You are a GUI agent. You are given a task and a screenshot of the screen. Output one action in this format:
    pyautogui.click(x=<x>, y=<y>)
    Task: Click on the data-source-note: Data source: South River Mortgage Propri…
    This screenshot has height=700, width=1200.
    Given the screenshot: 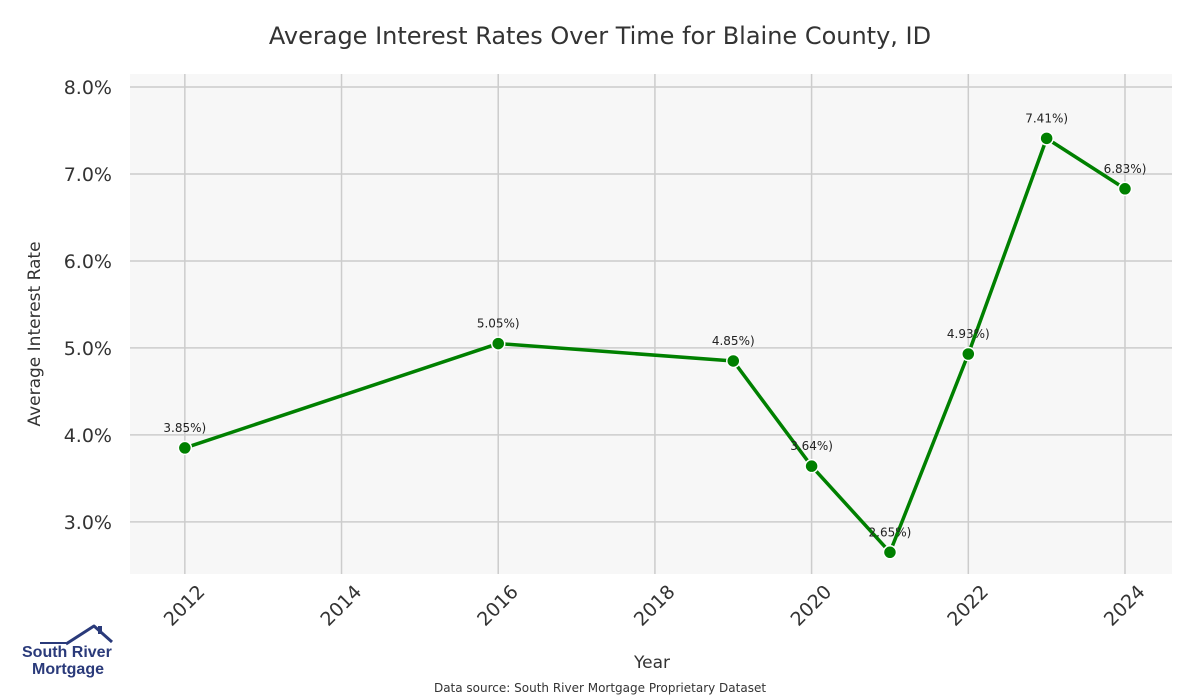 What is the action you would take?
    pyautogui.click(x=600, y=688)
    